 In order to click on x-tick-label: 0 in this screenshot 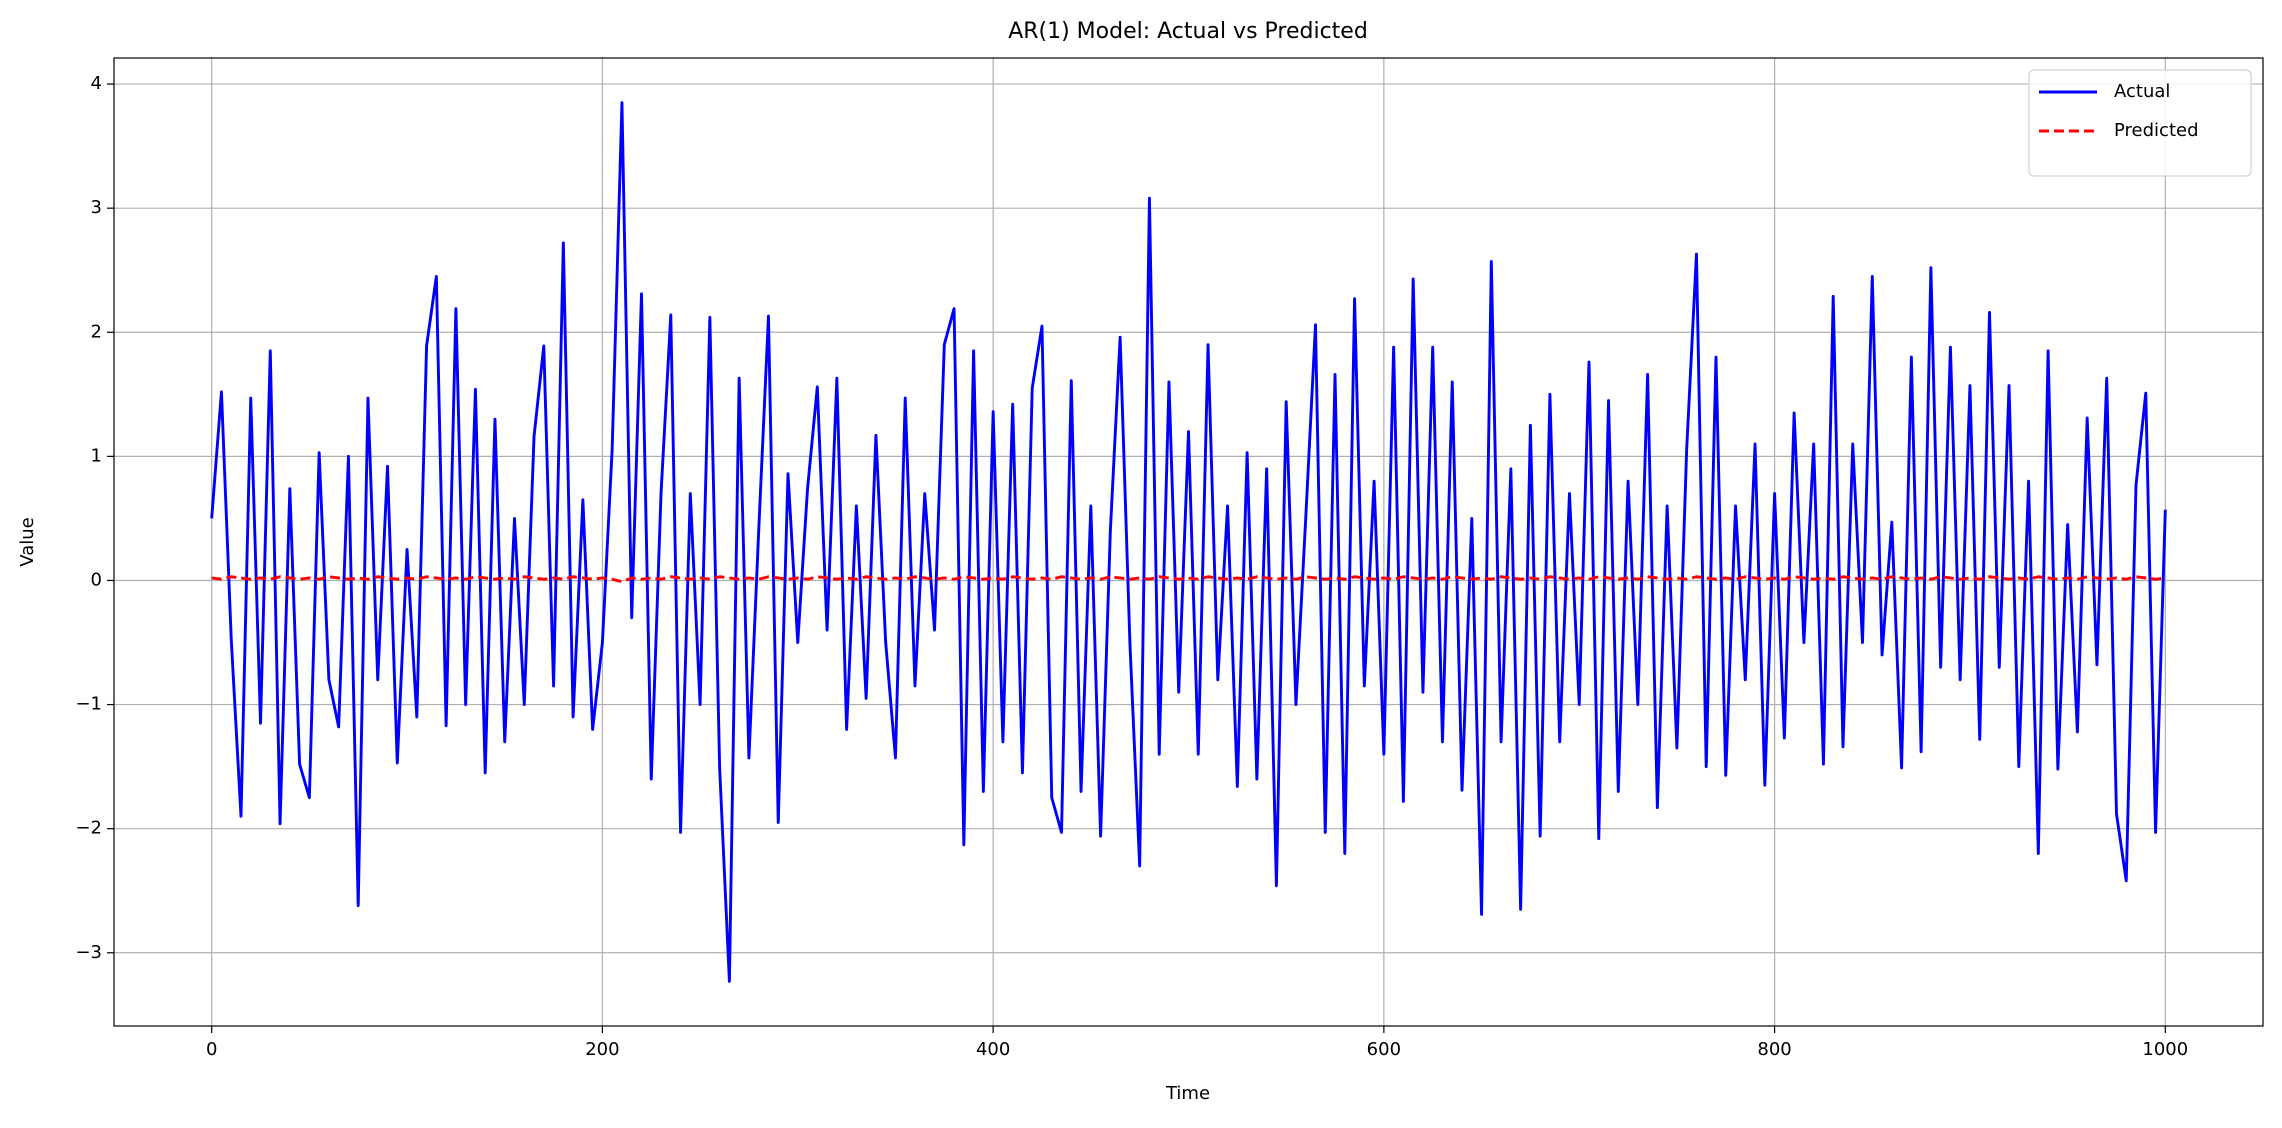, I will do `click(211, 1049)`.